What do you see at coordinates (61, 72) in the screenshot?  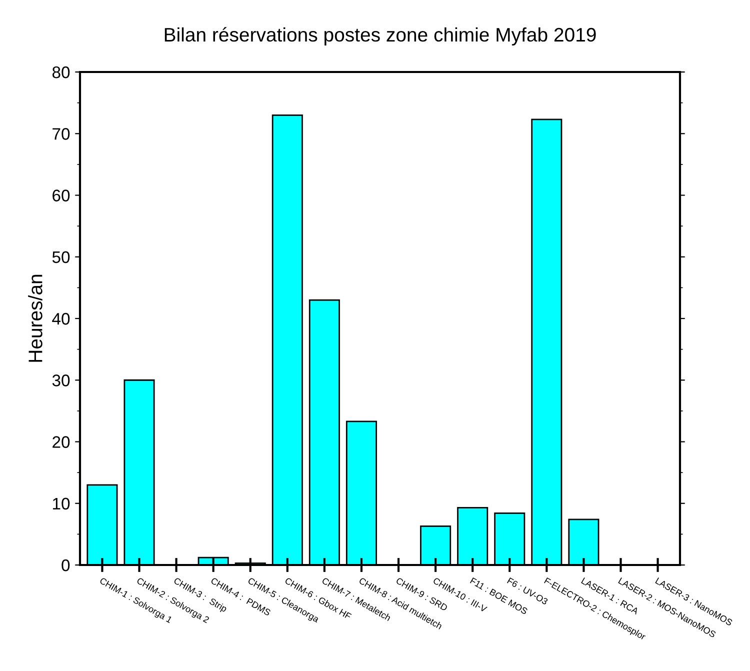 I see `y-tick-label: 80` at bounding box center [61, 72].